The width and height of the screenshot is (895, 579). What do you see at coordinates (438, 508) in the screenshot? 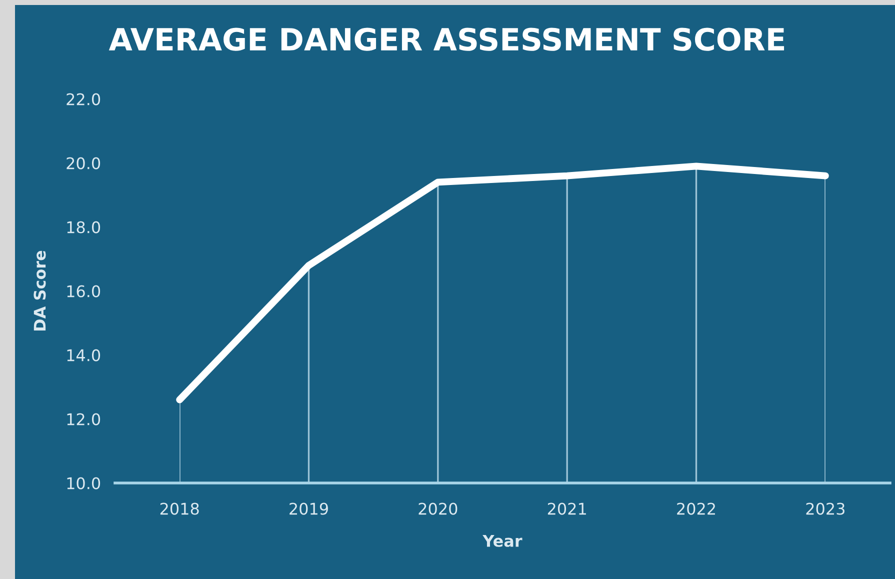
I see `x-tick-label: 2020` at bounding box center [438, 508].